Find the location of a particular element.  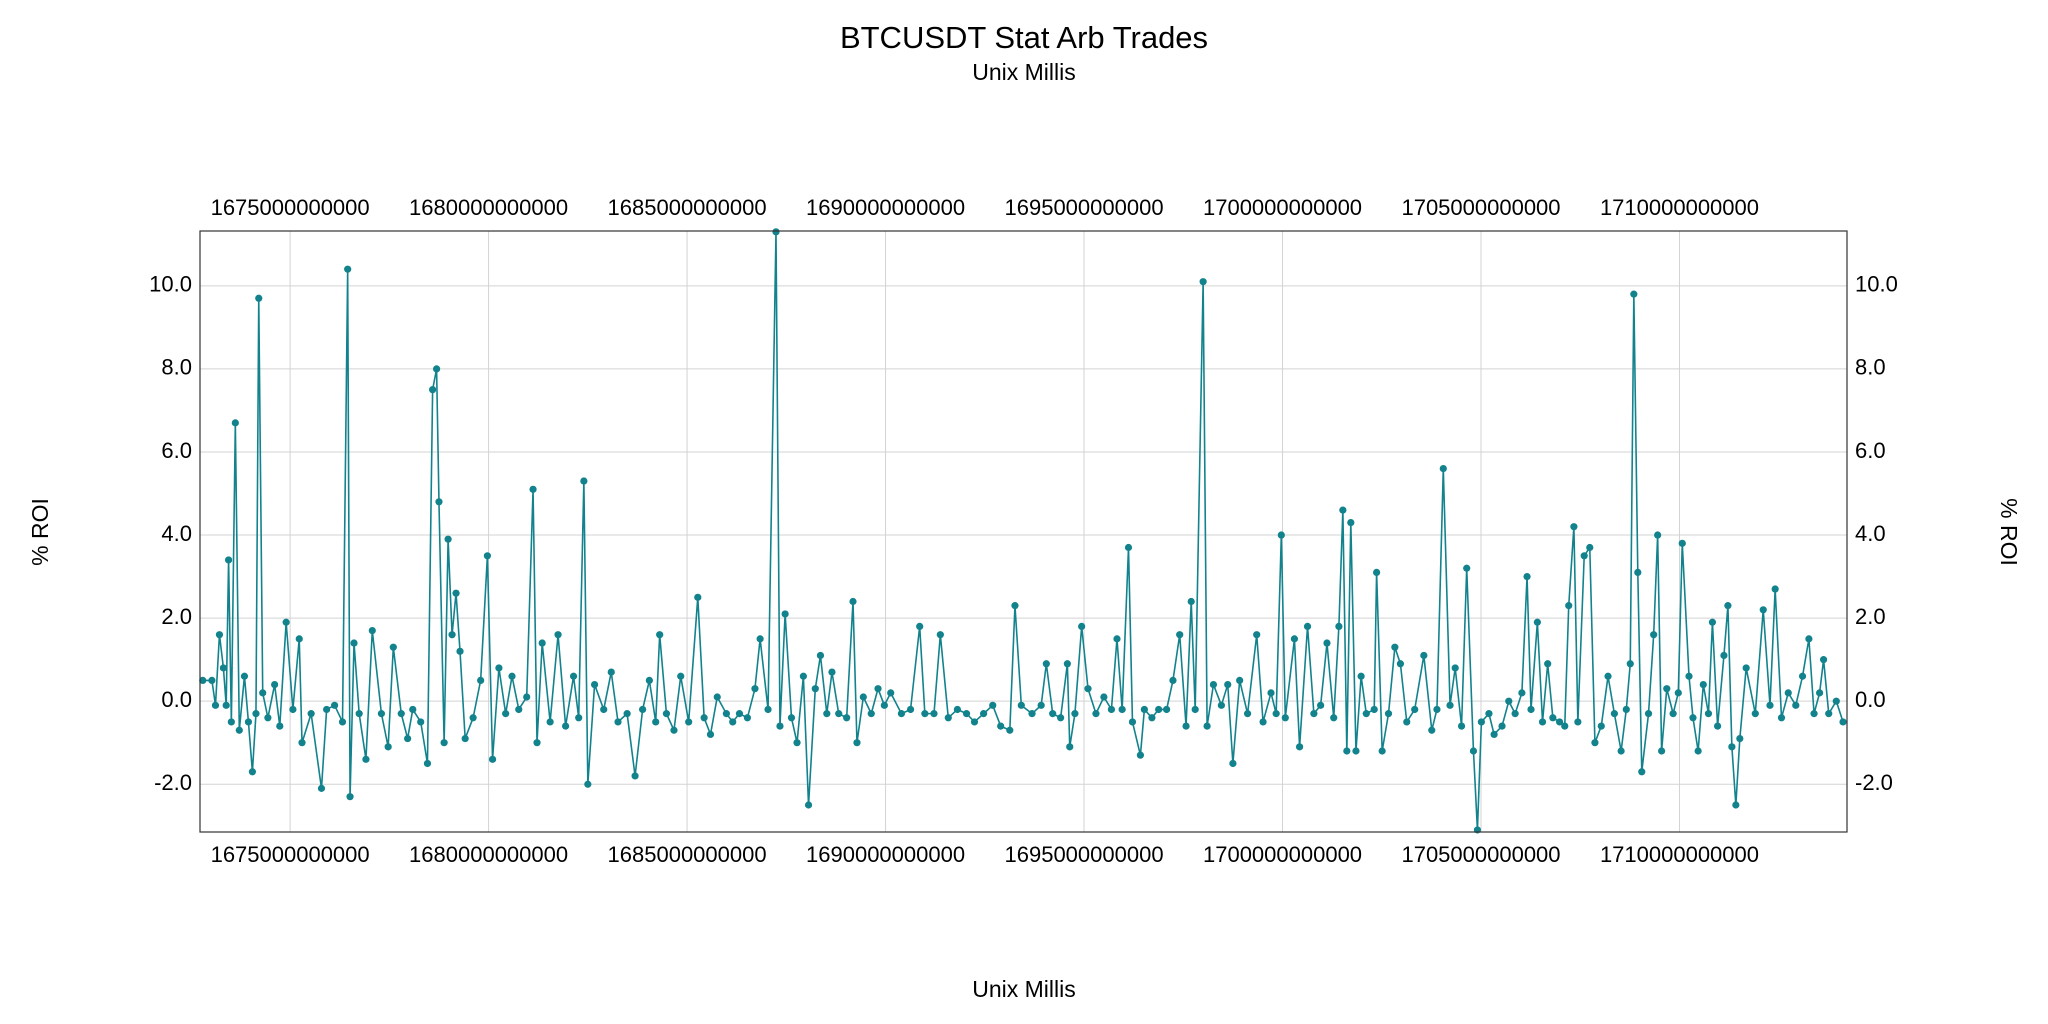

y-tick-label: 0.0 is located at coordinates (176, 699).